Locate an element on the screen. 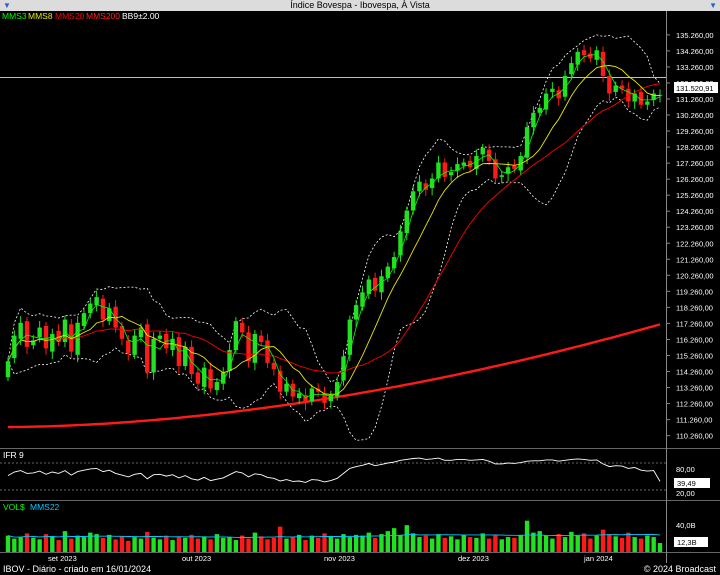 The height and width of the screenshot is (575, 720). price-tick-label: 124.260,00 is located at coordinates (695, 211).